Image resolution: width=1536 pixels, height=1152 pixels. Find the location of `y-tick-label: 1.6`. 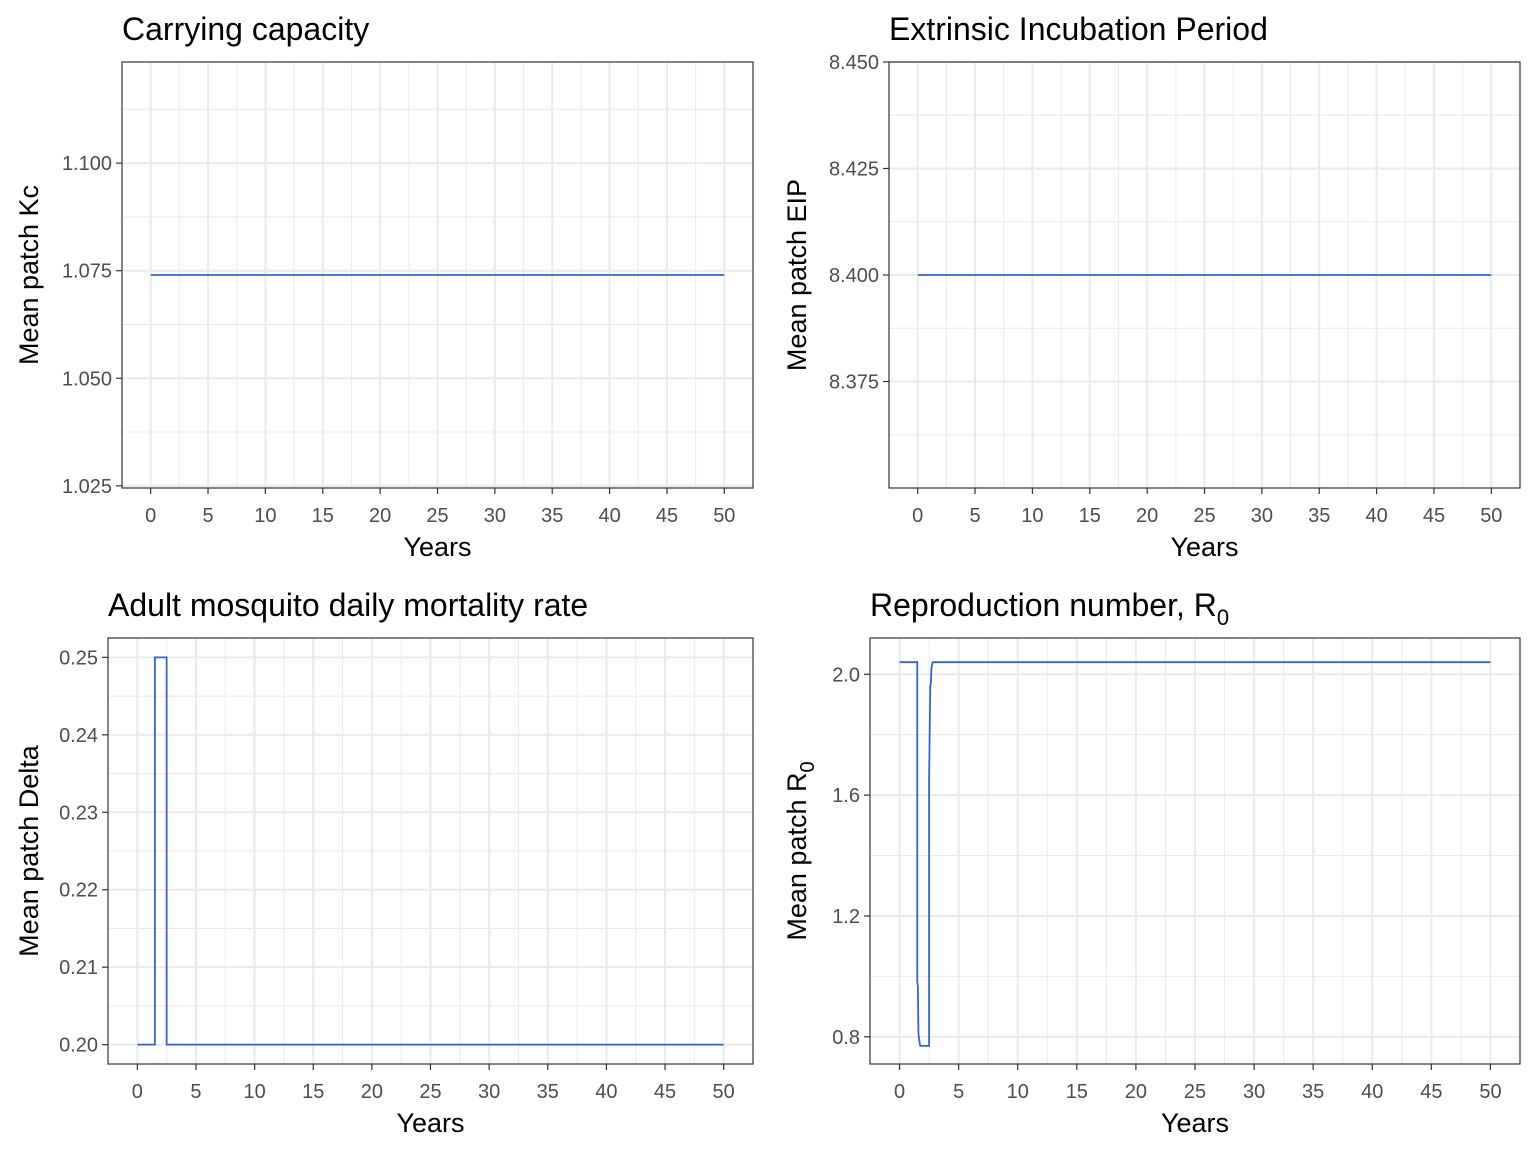

y-tick-label: 1.6 is located at coordinates (846, 796).